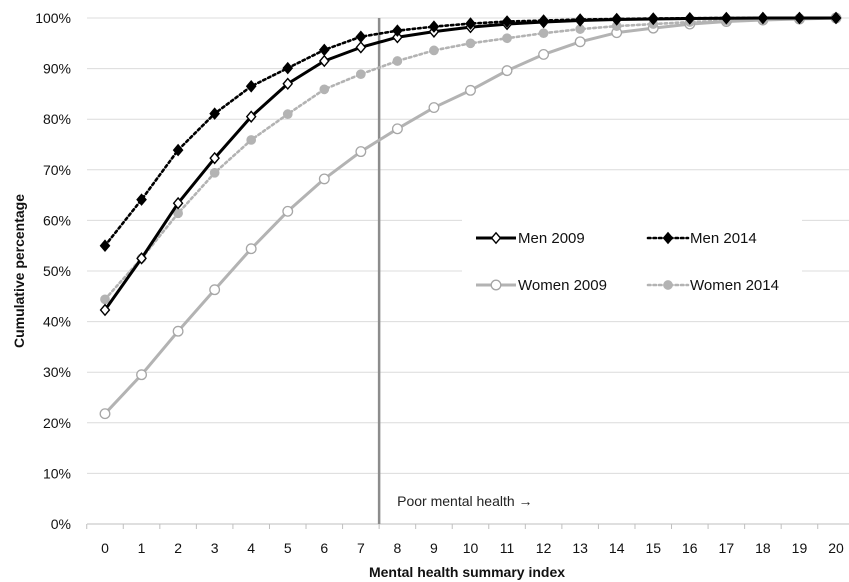  I want to click on y-axis: 0% 10% 20% 30% 40% 50% 60% 70% 80% 90% 100%, so click(53, 271).